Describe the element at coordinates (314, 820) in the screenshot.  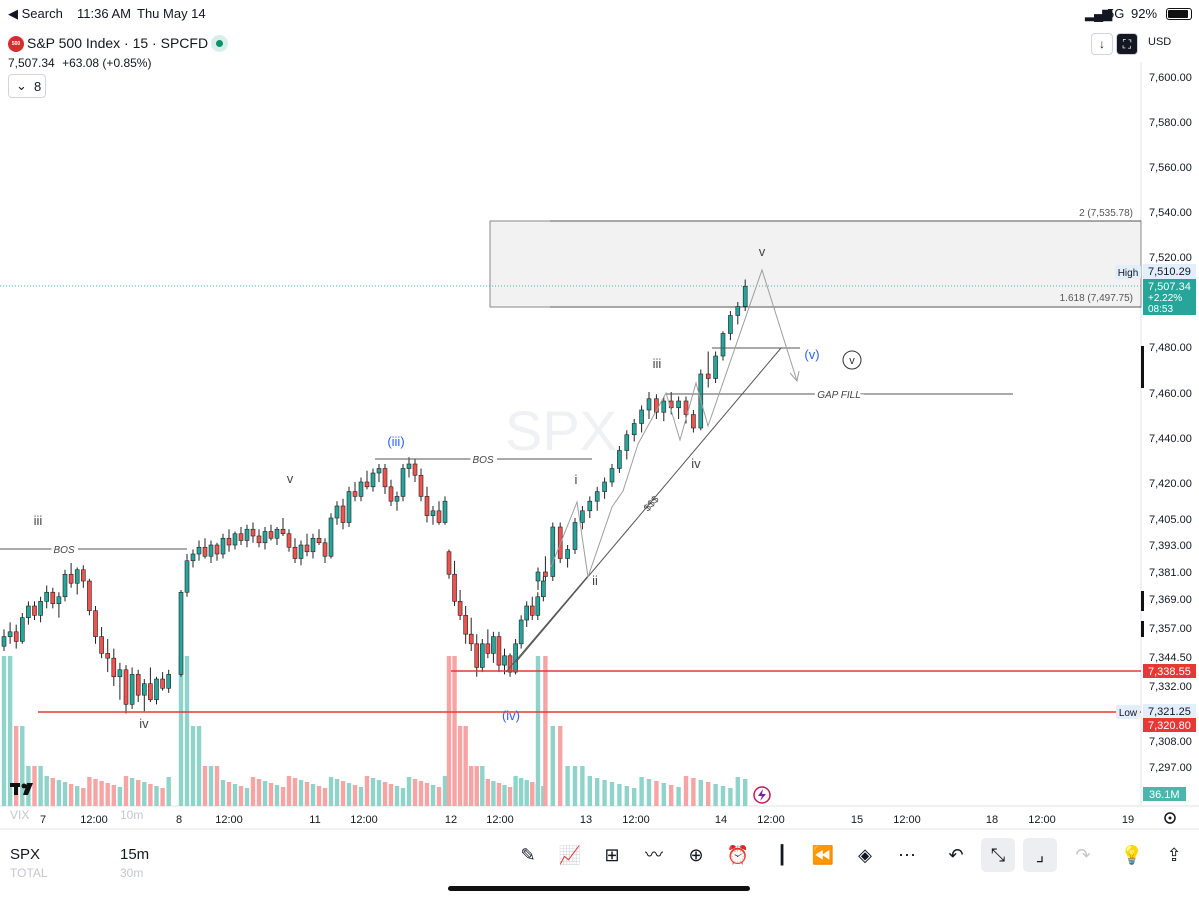
I see `time-tick: 11` at that location.